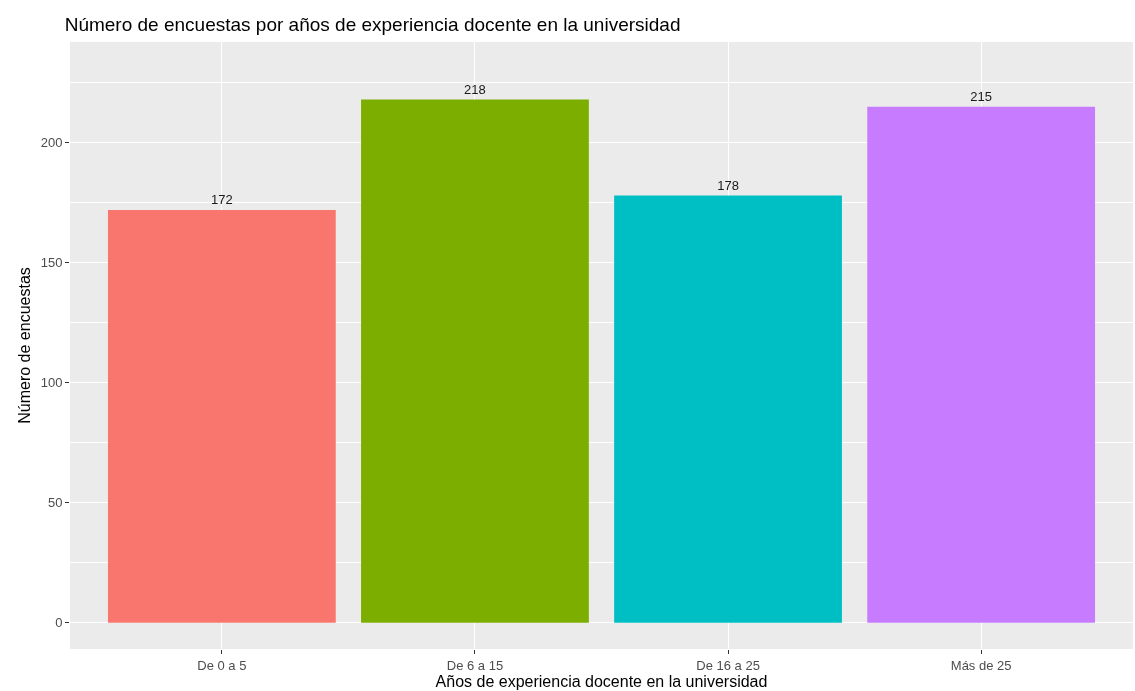  I want to click on chart-title: Número de encuestas por años de experiencia docente en la universidad, so click(372, 24).